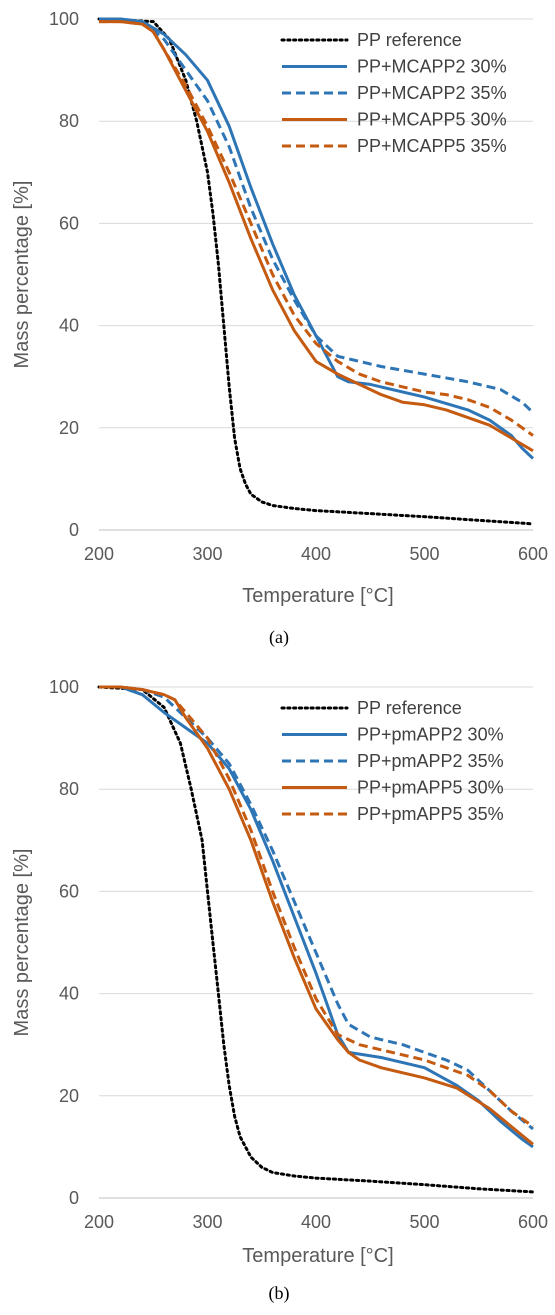  What do you see at coordinates (279, 1293) in the screenshot?
I see `panel-caption: (b)` at bounding box center [279, 1293].